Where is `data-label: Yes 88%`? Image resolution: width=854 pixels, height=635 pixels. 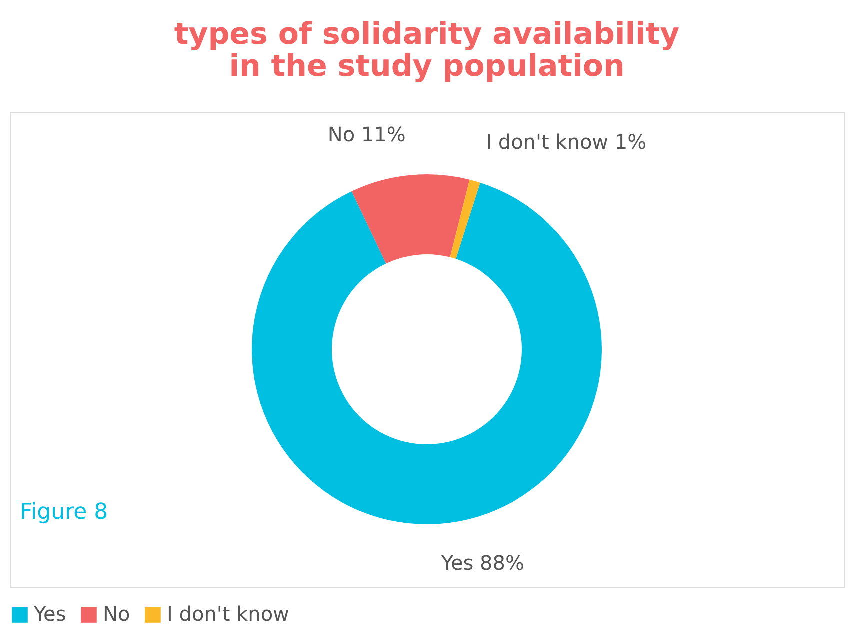 data-label: Yes 88% is located at coordinates (482, 563).